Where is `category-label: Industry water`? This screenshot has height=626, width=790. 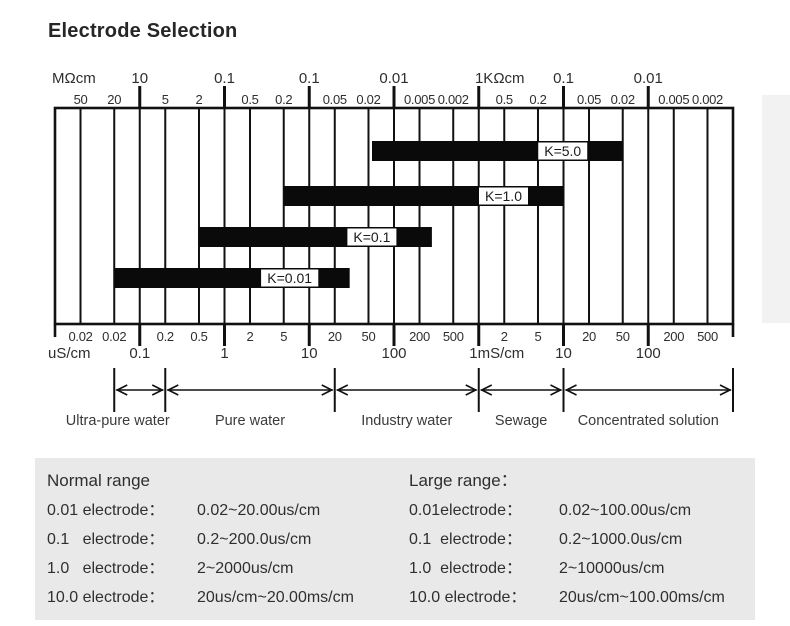 category-label: Industry water is located at coordinates (406, 421).